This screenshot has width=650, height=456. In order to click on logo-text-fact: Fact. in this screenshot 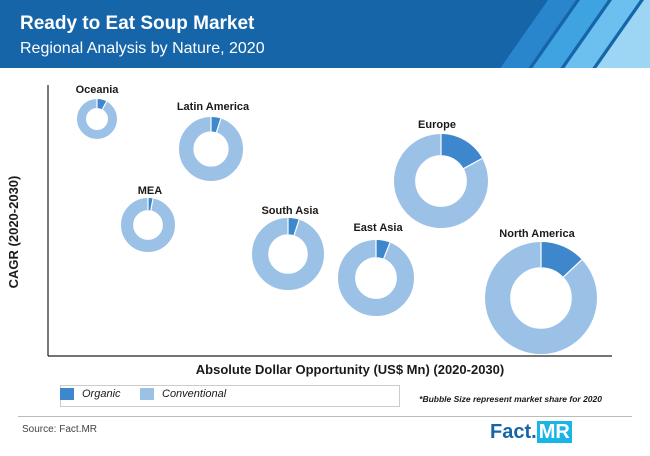, I will do `click(513, 432)`.